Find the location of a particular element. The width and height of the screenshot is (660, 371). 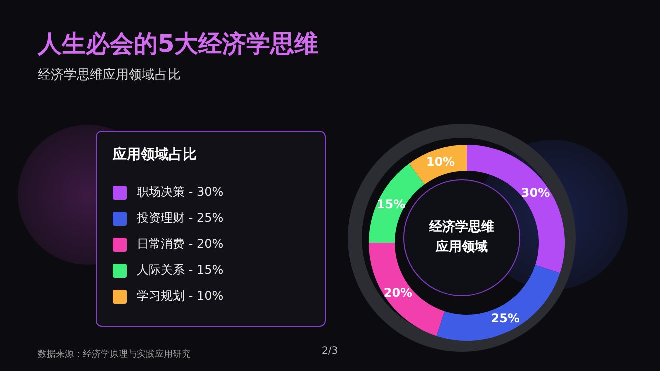

chart-title: 人生必会的5大经济学思维 is located at coordinates (178, 44).